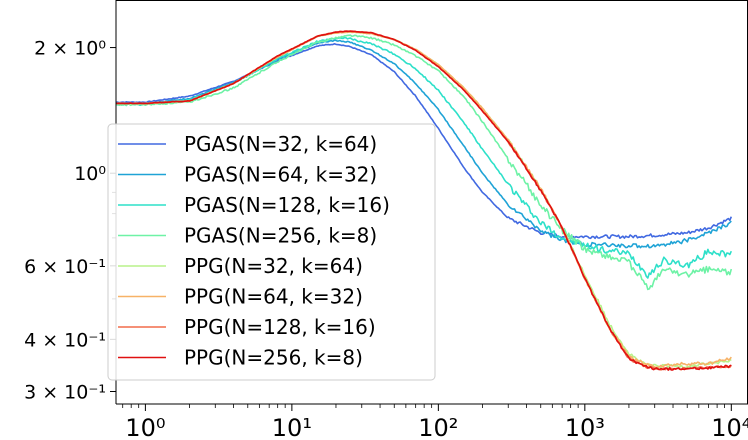  Describe the element at coordinates (273, 297) in the screenshot. I see `legend-label: PPG(N=64, k=32)` at that location.